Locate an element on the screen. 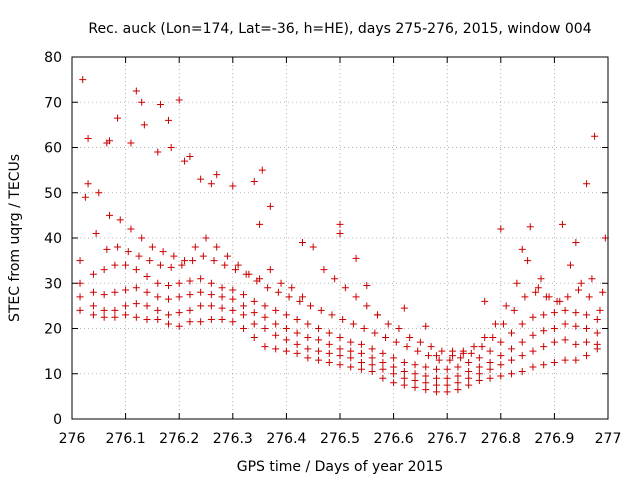 Image resolution: width=640 pixels, height=480 pixels. y-tick-label: 60 is located at coordinates (53, 149).